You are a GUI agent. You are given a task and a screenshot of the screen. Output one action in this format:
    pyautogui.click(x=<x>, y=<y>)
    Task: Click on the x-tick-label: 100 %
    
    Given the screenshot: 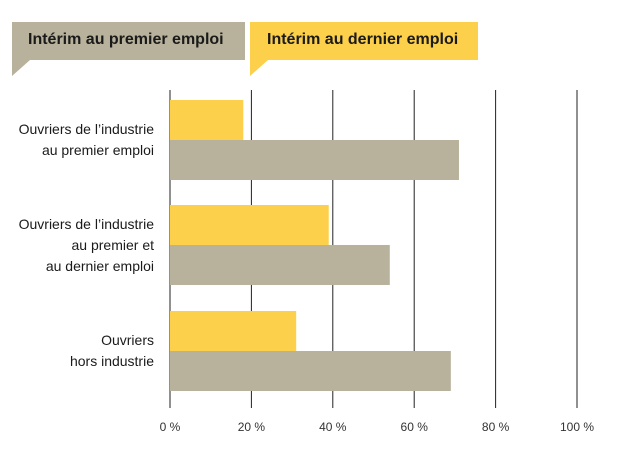 What is the action you would take?
    pyautogui.click(x=577, y=427)
    